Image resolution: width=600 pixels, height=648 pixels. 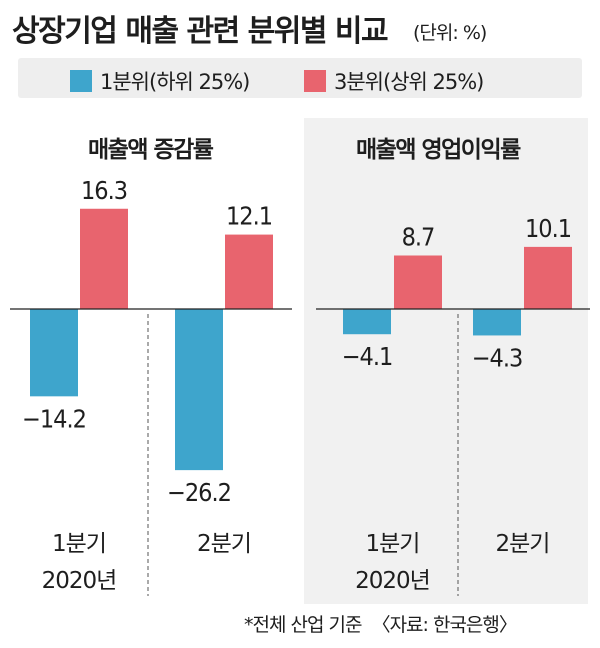 I want to click on category-label-sales-growth-q1-line2: 2020년, so click(x=79, y=581).